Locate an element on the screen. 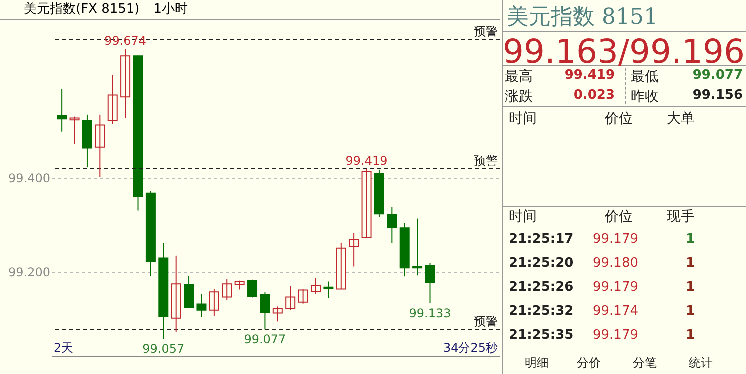 Image resolution: width=746 pixels, height=374 pixels. chart-subtitle: 1小时 is located at coordinates (171, 9).